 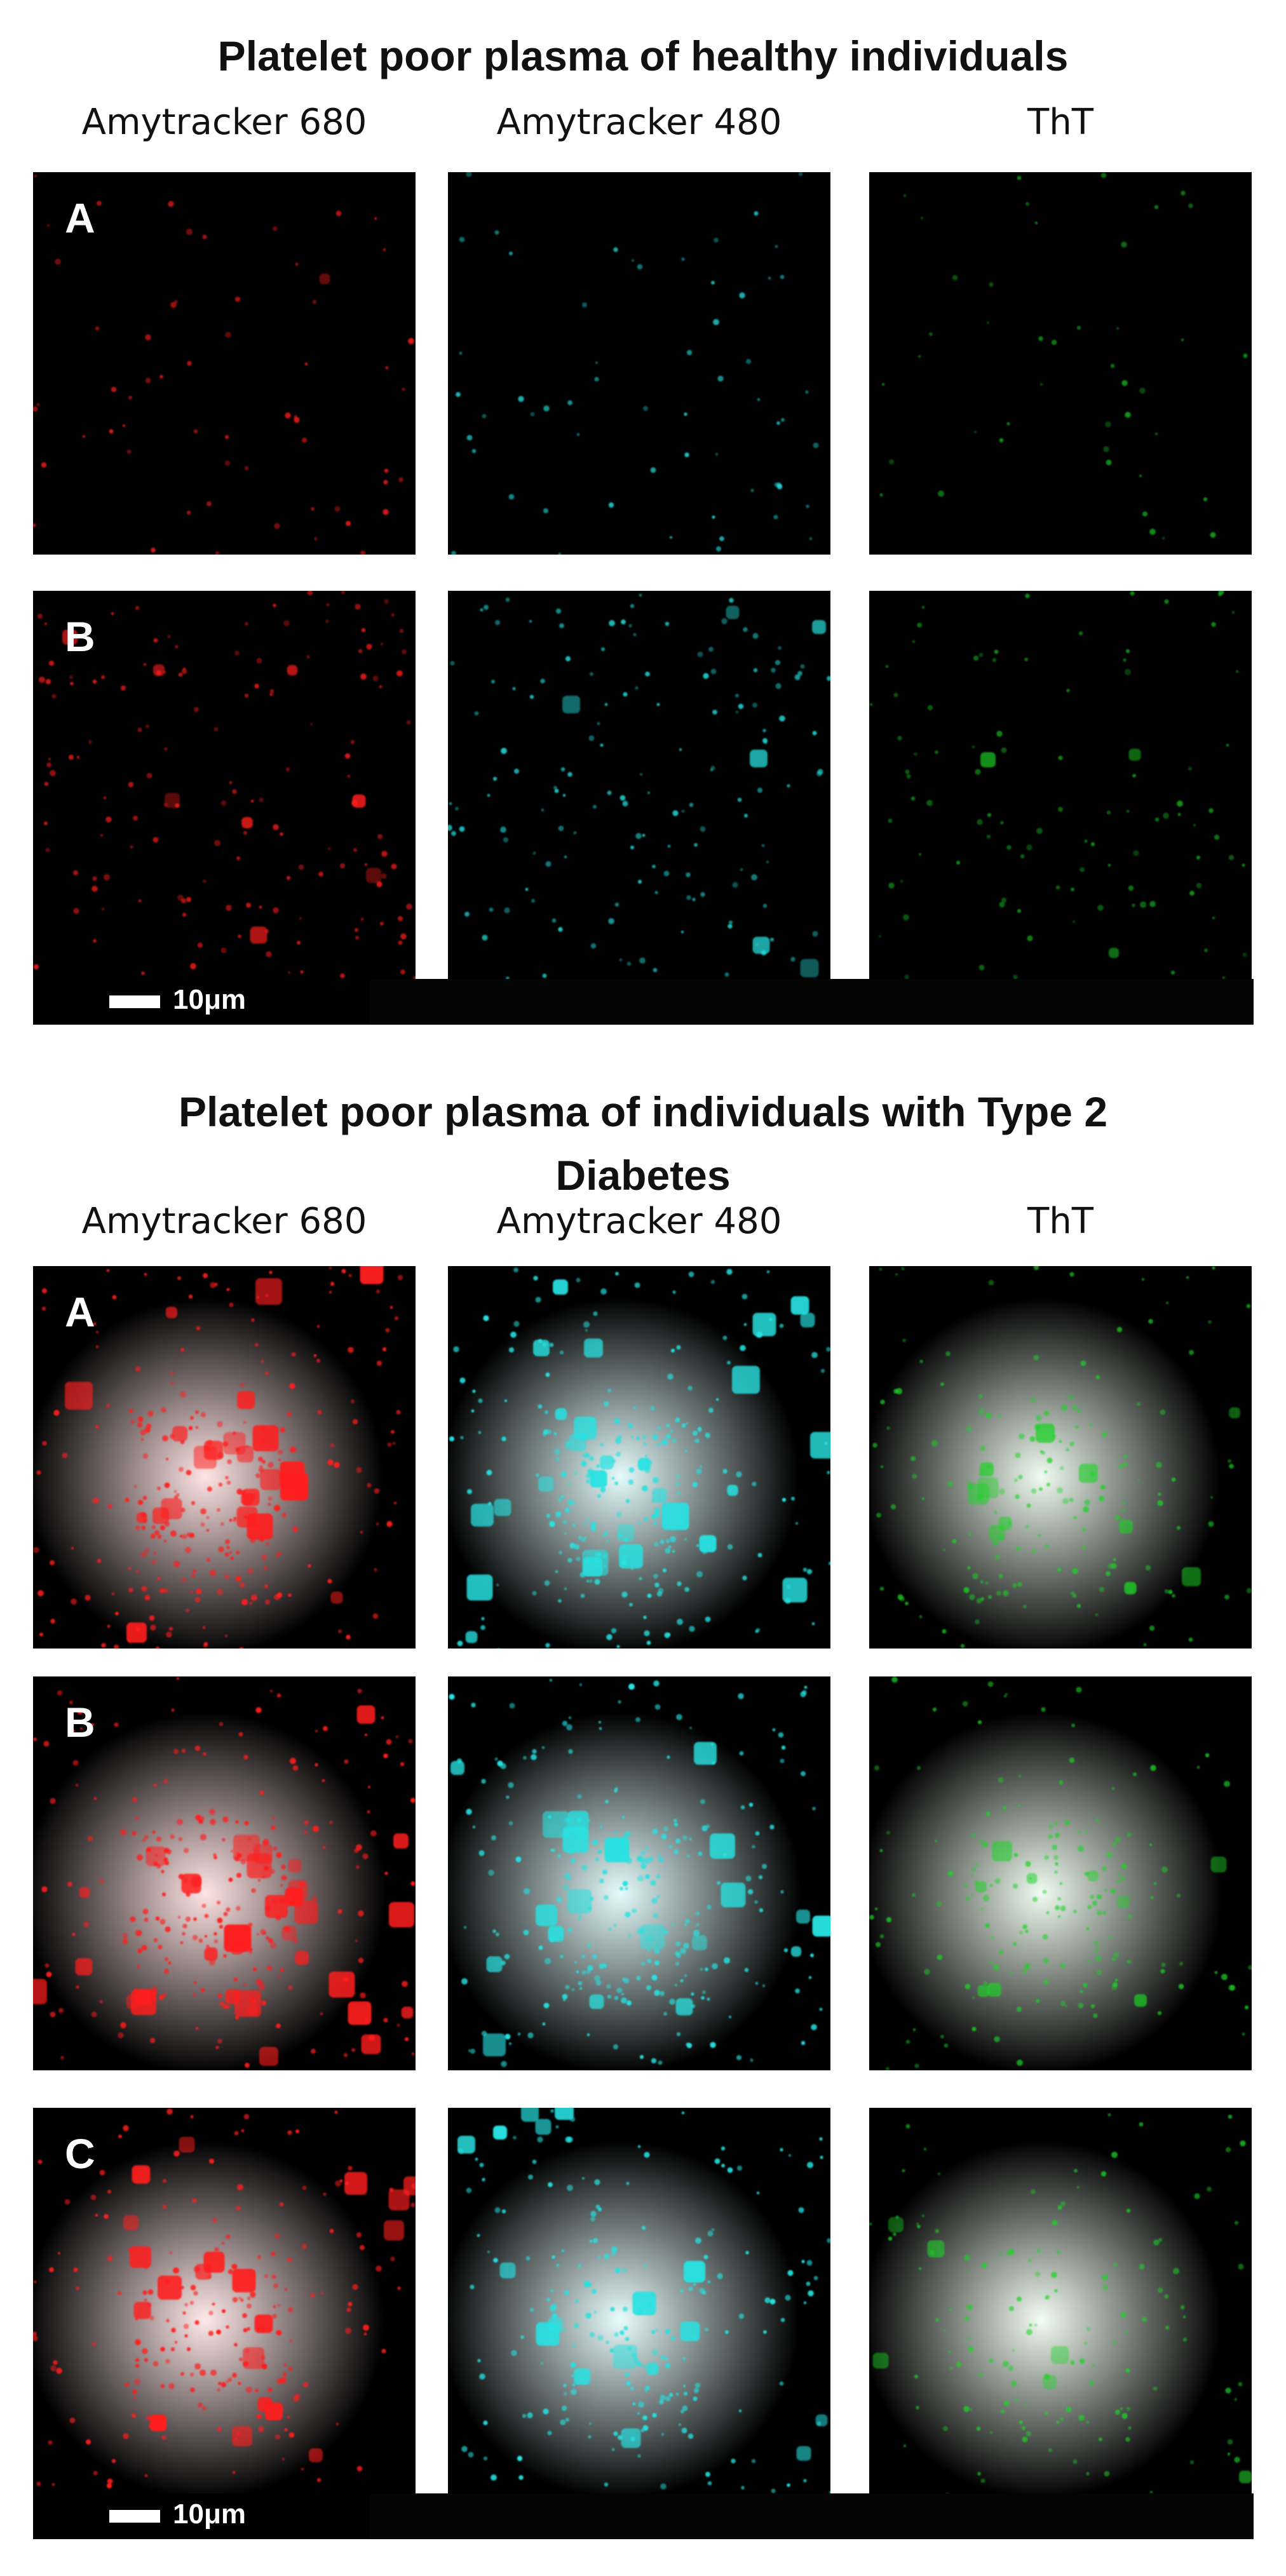 What do you see at coordinates (224, 2300) in the screenshot?
I see `micrograph: C` at bounding box center [224, 2300].